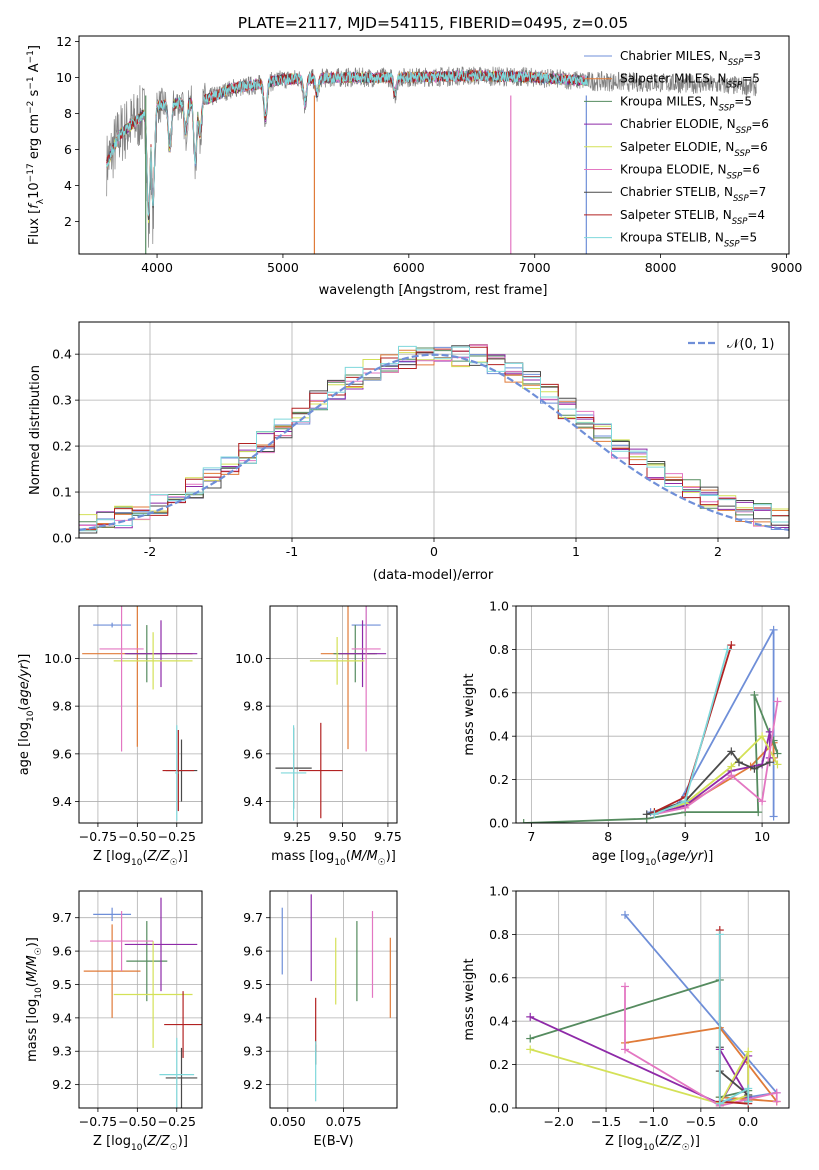 The width and height of the screenshot is (819, 1170). What do you see at coordinates (253, 984) in the screenshot?
I see `y-tick-label: 9.5` at bounding box center [253, 984].